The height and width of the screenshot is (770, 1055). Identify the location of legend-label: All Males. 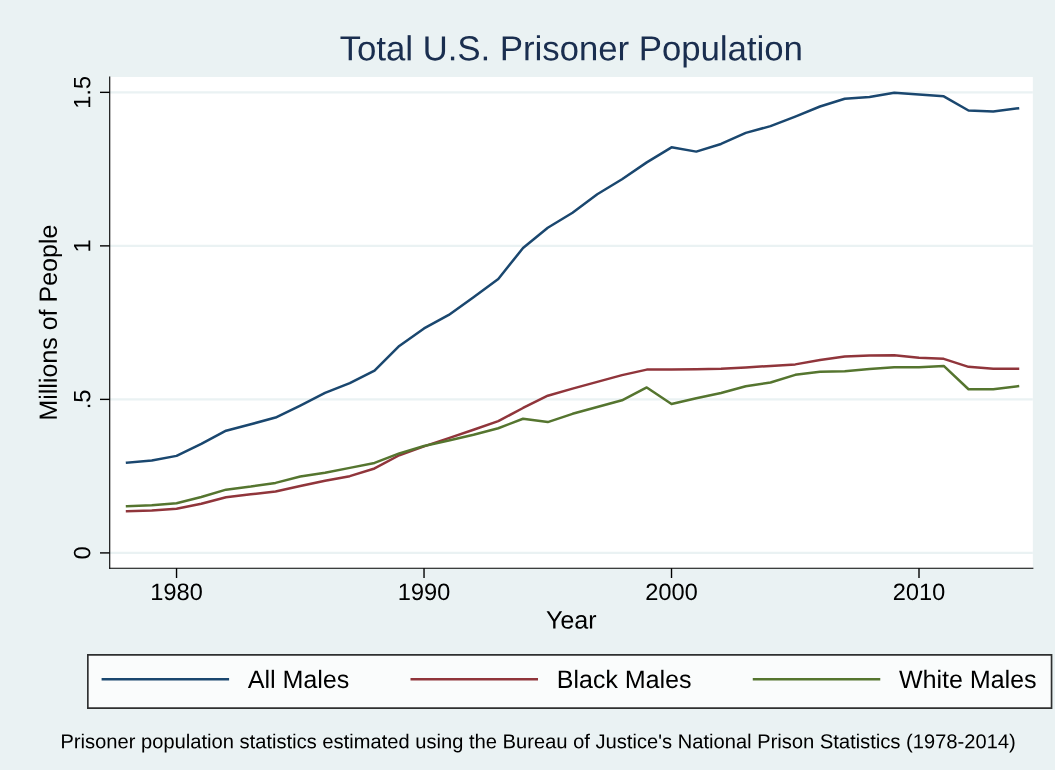
(298, 679).